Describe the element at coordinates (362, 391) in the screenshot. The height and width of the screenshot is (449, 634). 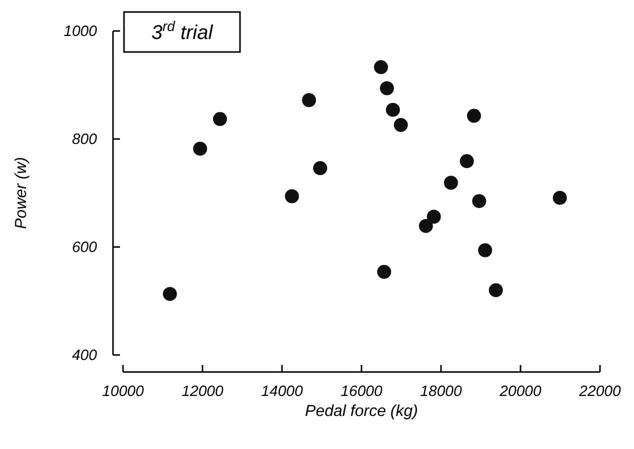
I see `x-tick-label: 16000` at that location.